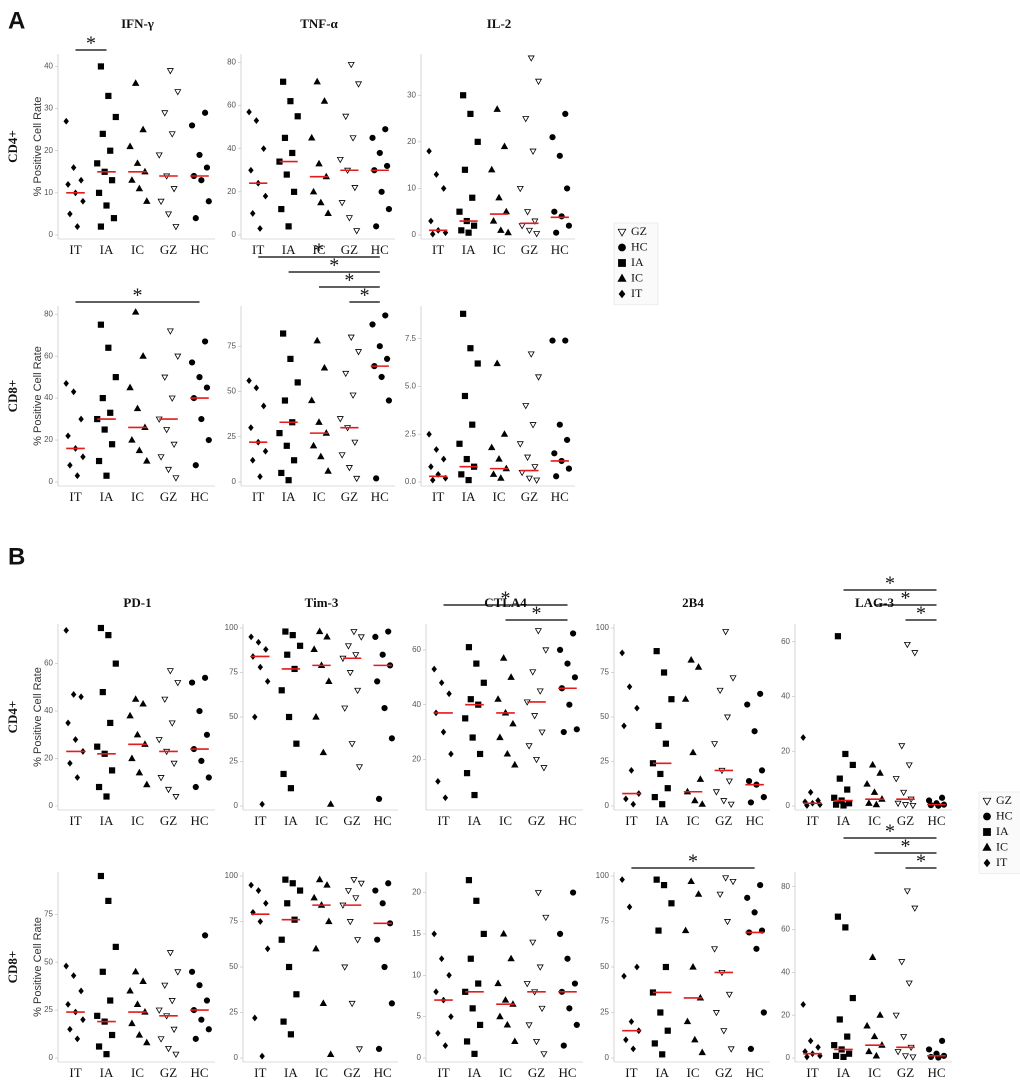 The width and height of the screenshot is (1020, 1083). Describe the element at coordinates (75, 1072) in the screenshot. I see `x-tick-label: IT` at that location.